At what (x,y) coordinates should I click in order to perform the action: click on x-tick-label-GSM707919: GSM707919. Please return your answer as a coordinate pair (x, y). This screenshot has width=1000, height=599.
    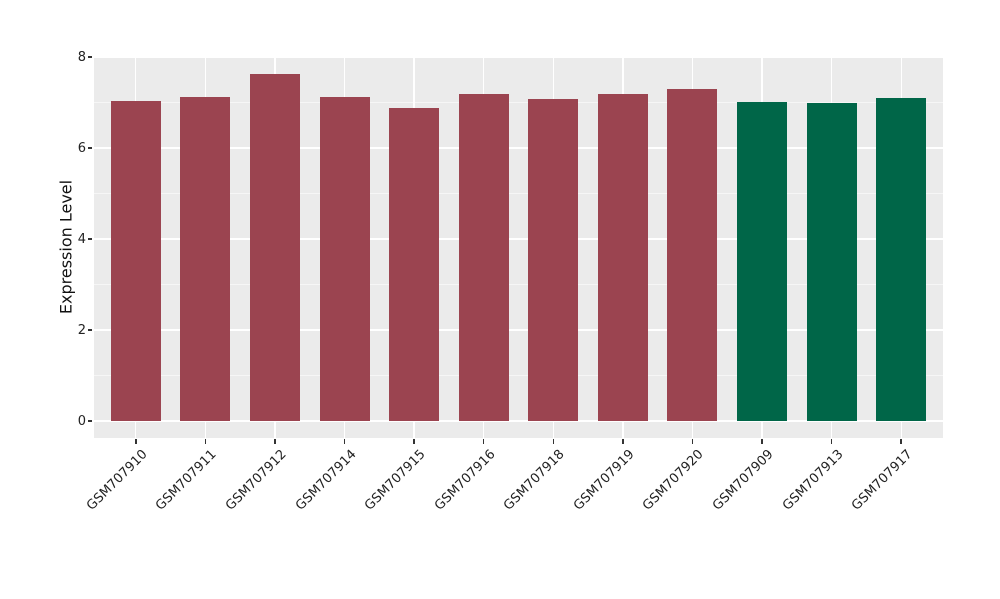
    Looking at the image, I should click on (604, 480).